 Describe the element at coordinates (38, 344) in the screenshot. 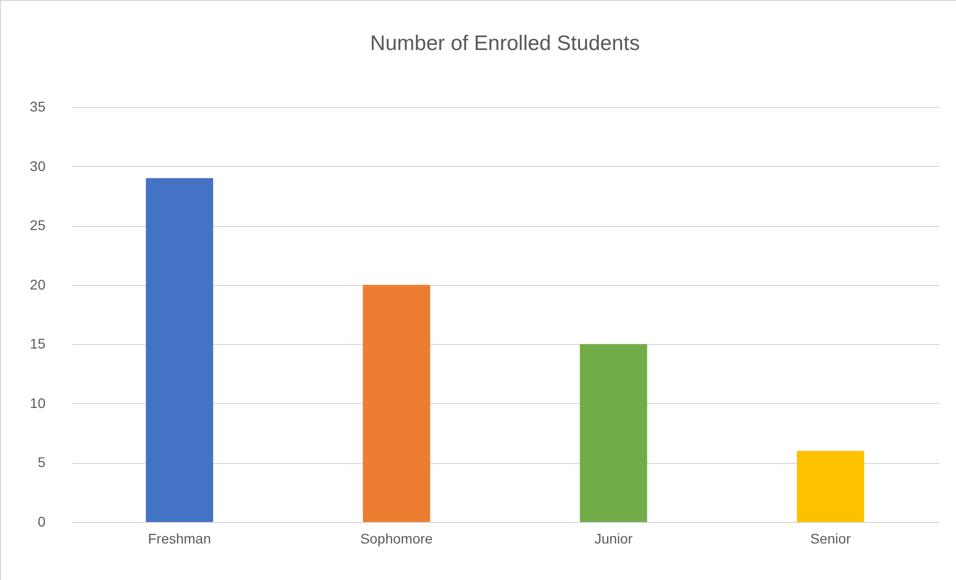

I see `y-tick-label: 15` at that location.